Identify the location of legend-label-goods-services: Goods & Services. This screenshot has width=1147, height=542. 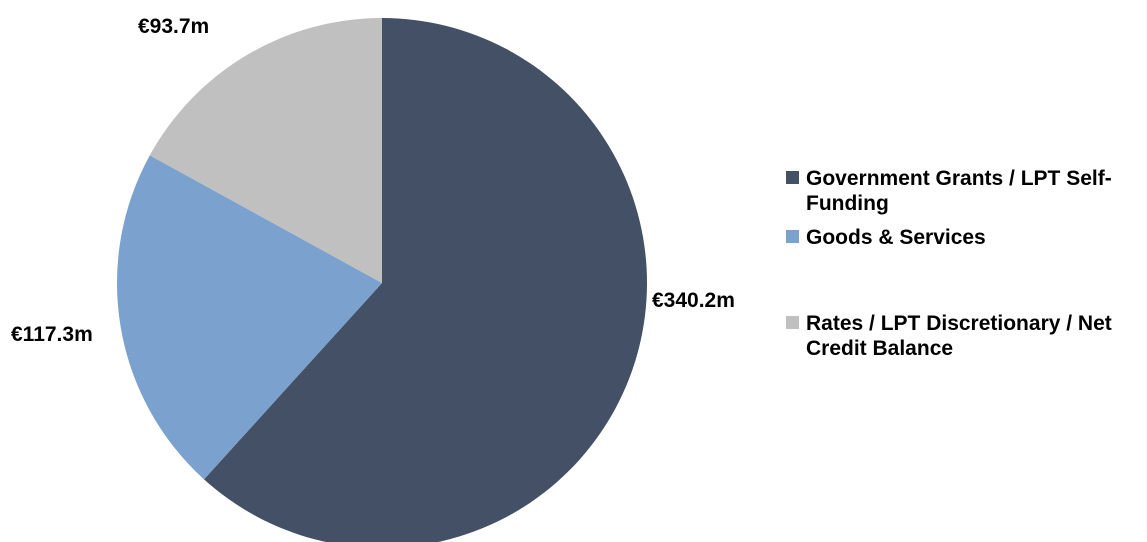
(896, 237).